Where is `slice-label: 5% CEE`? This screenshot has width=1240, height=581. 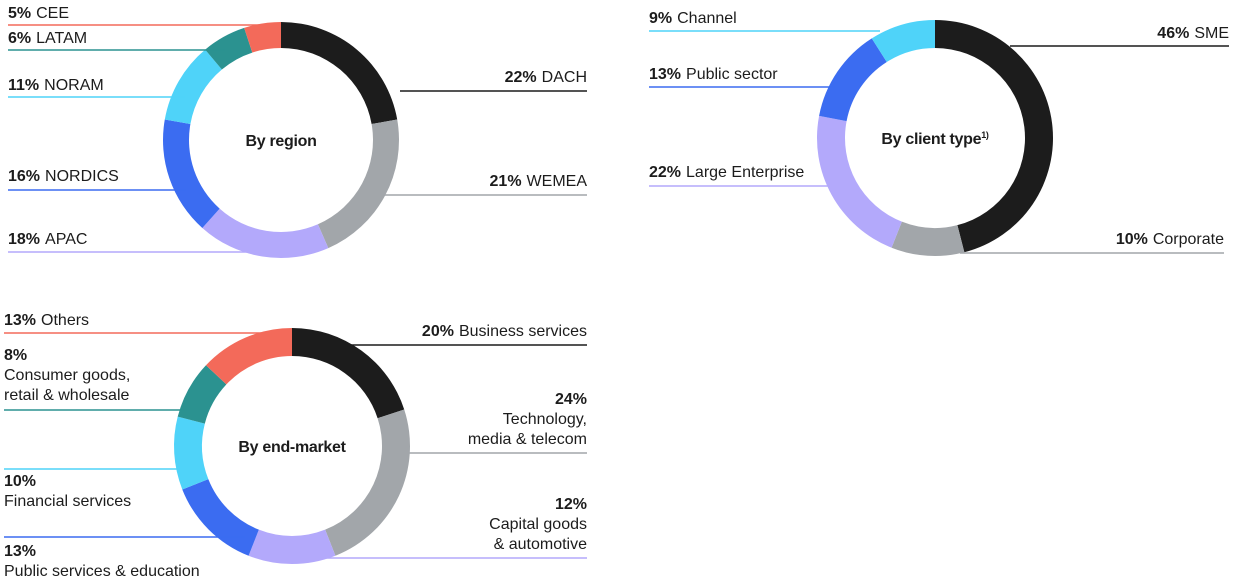 slice-label: 5% CEE is located at coordinates (38, 14).